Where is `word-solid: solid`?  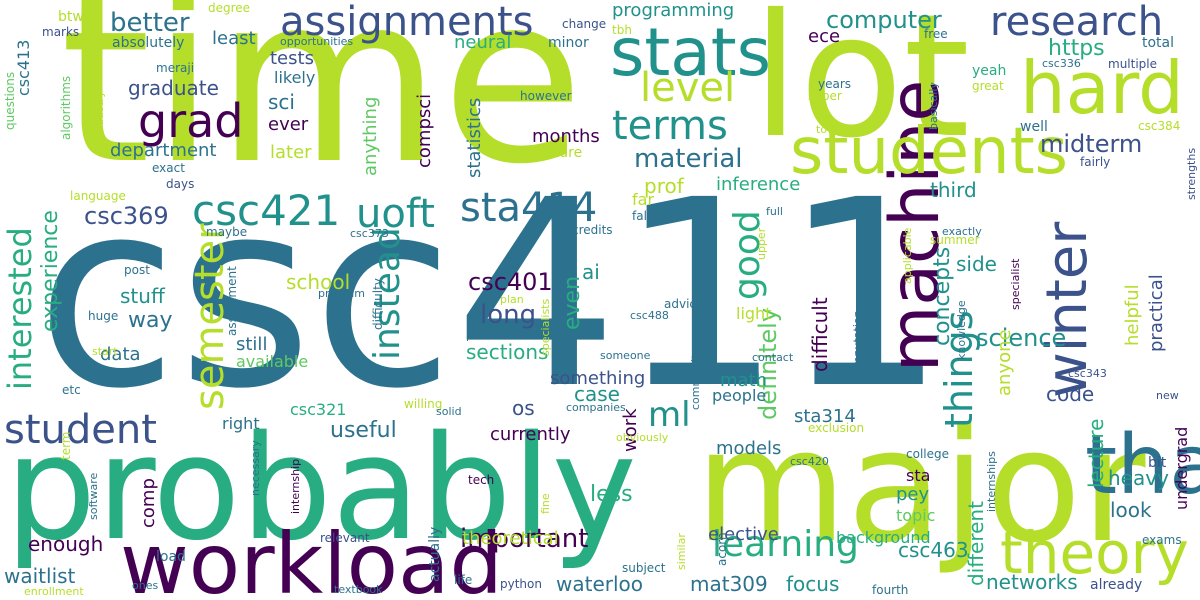 word-solid: solid is located at coordinates (449, 411).